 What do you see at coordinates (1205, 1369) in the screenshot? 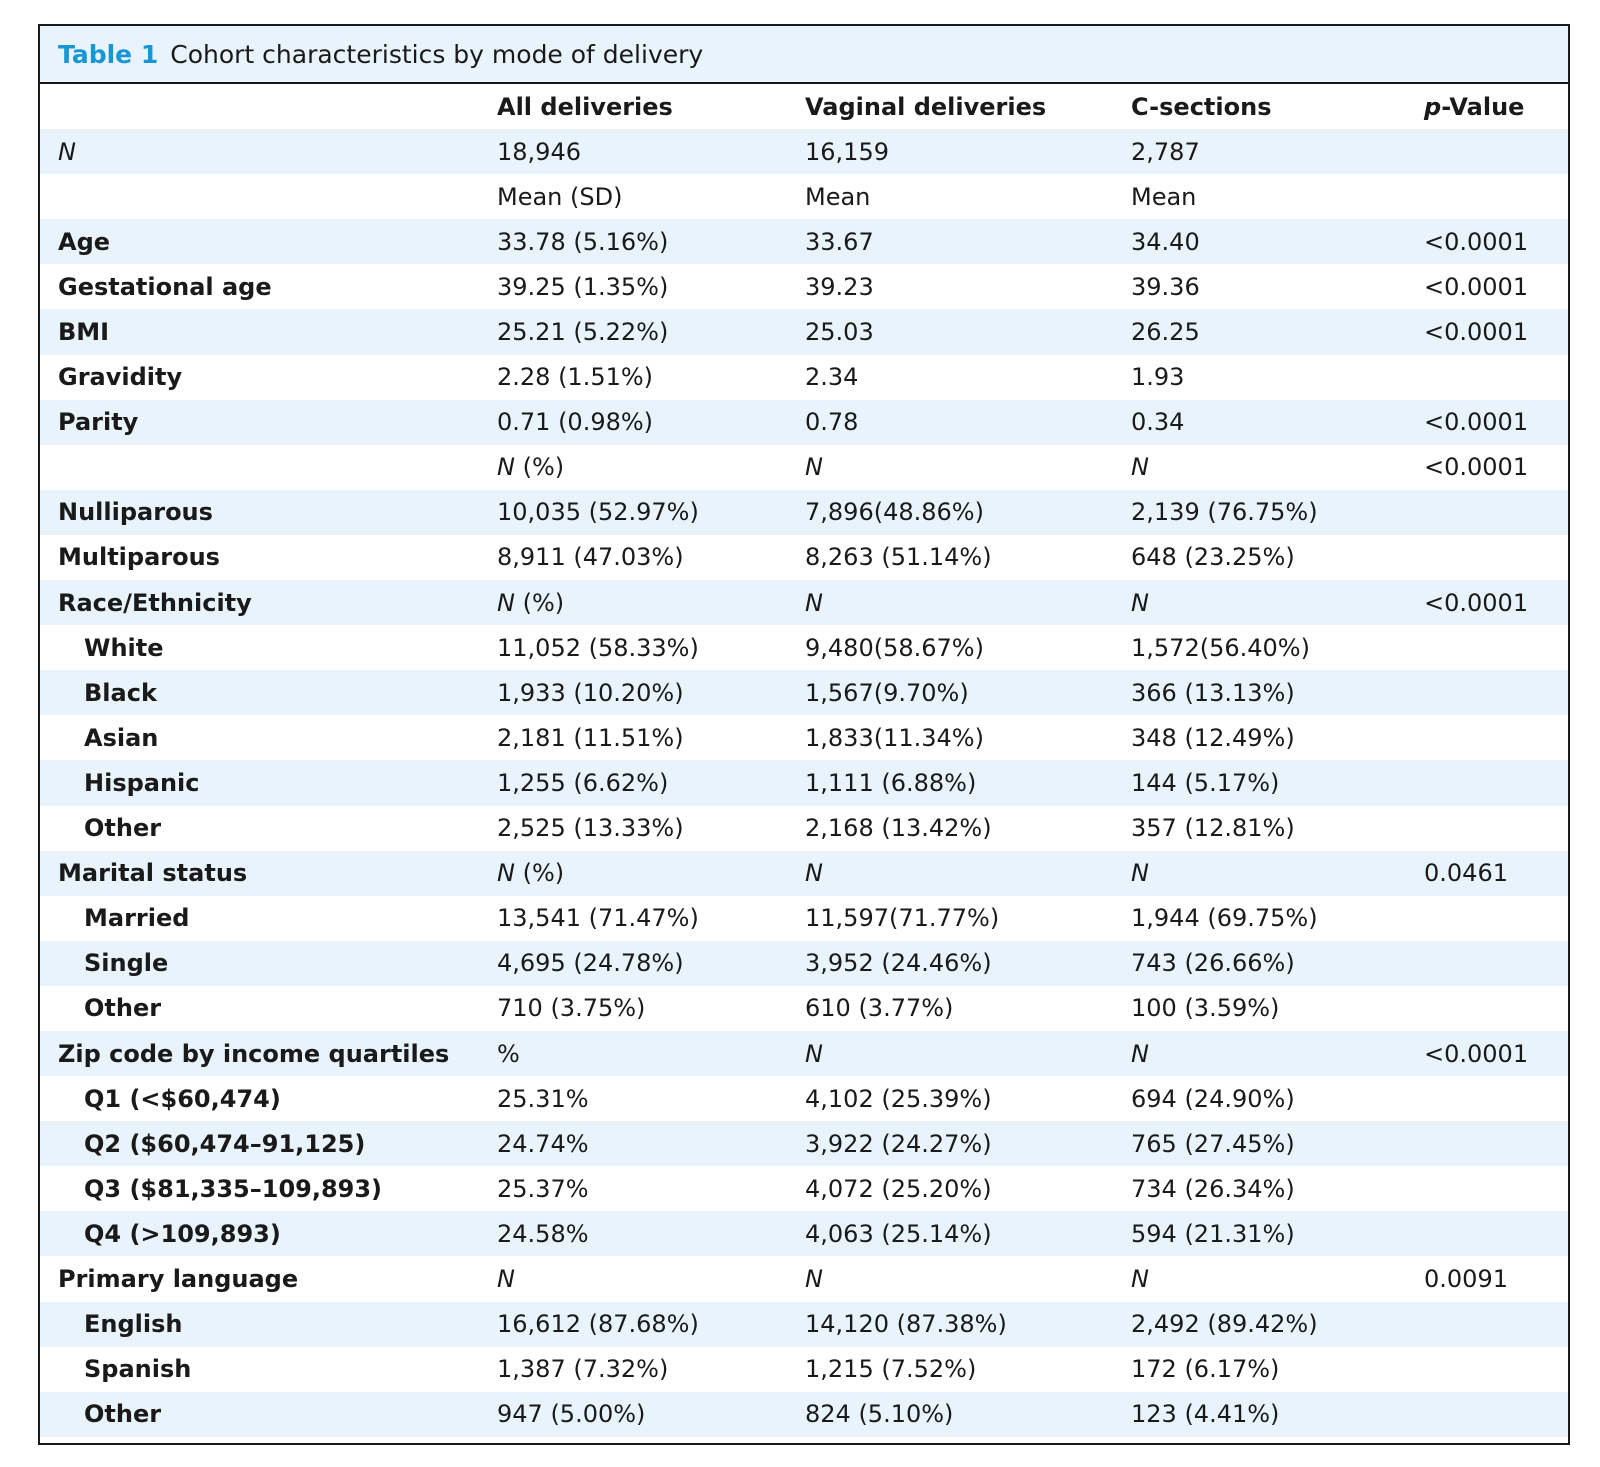
I see `cell-c-sections: 172 (6.17%)` at bounding box center [1205, 1369].